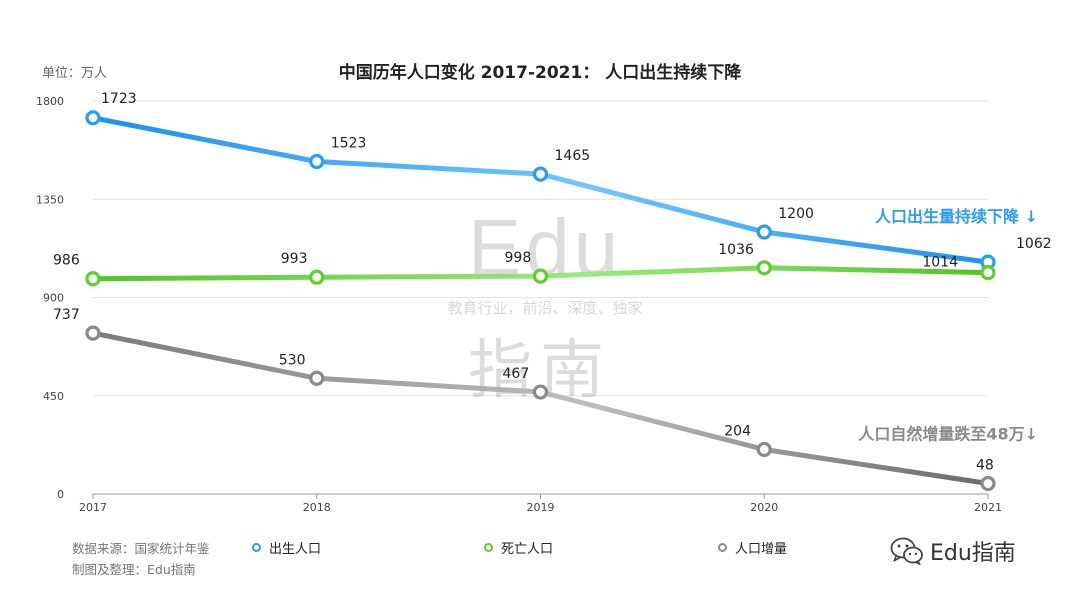 This screenshot has width=1080, height=598. Describe the element at coordinates (50, 101) in the screenshot. I see `y-tick-label: 1800` at that location.